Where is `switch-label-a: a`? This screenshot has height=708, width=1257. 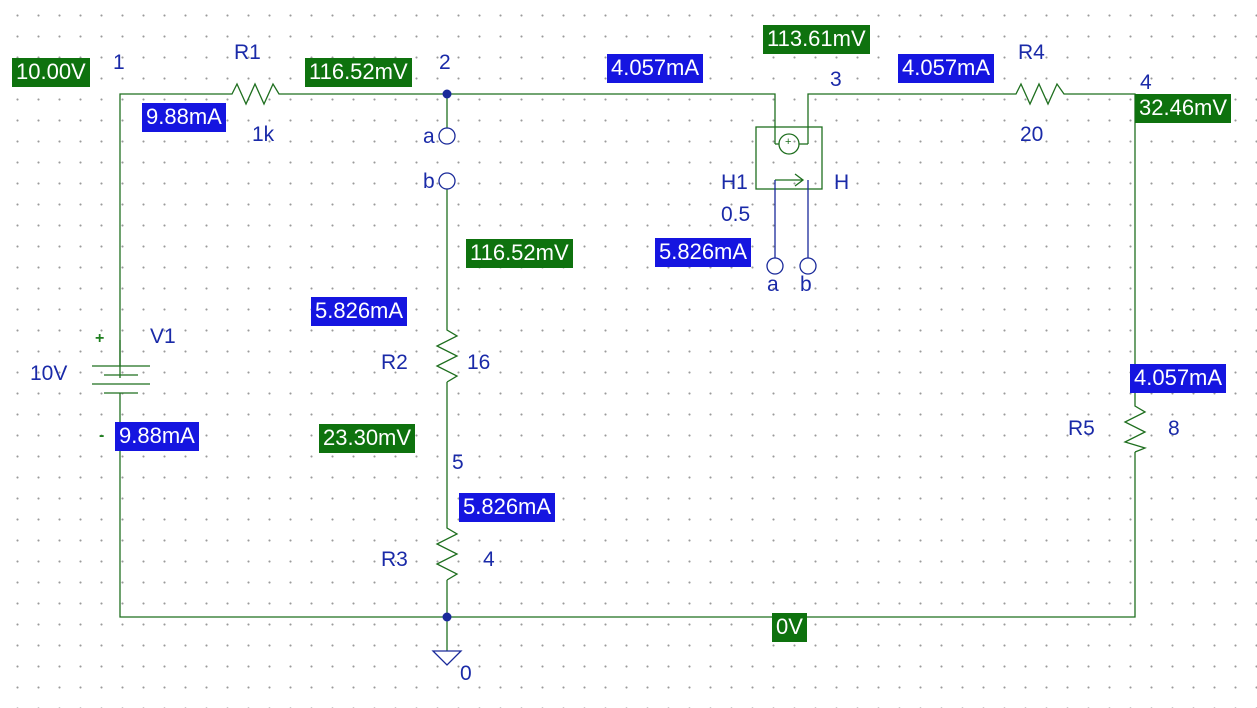 switch-label-a: a is located at coordinates (429, 136).